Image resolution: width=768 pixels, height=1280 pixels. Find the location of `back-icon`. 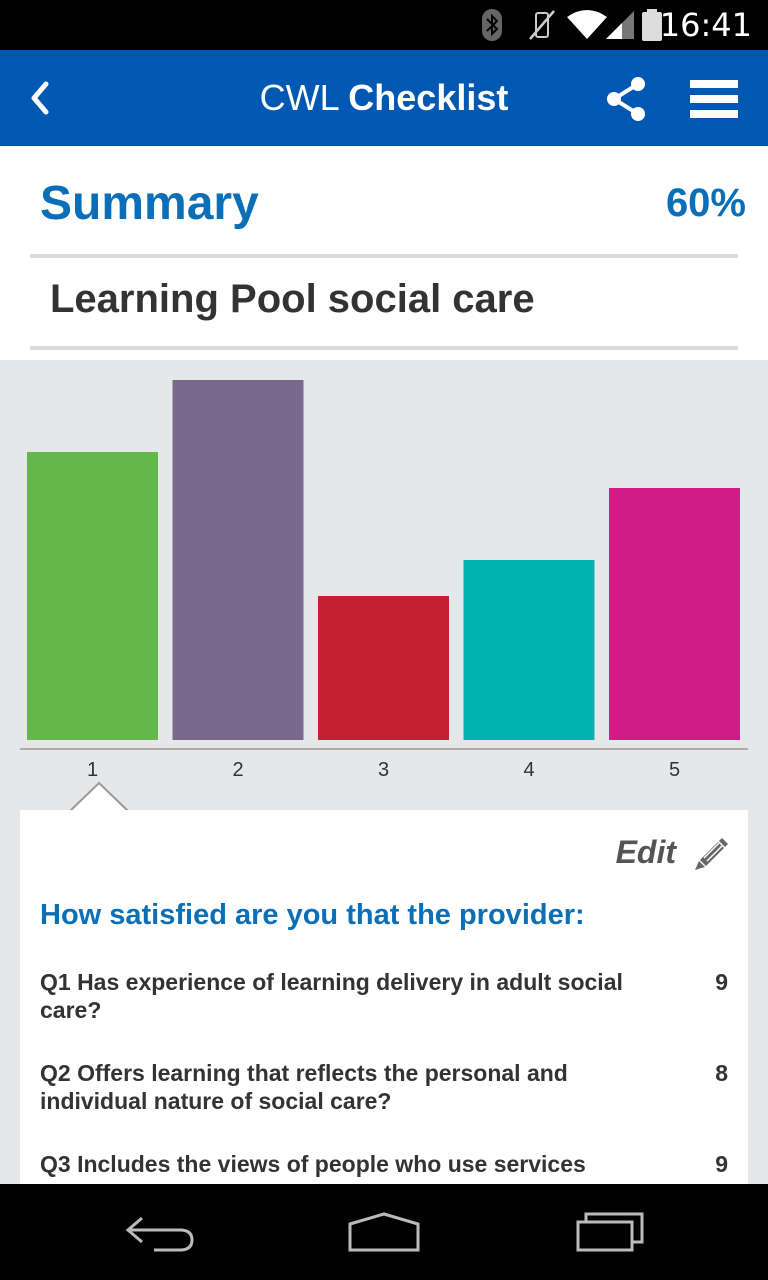

back-icon is located at coordinates (42, 98).